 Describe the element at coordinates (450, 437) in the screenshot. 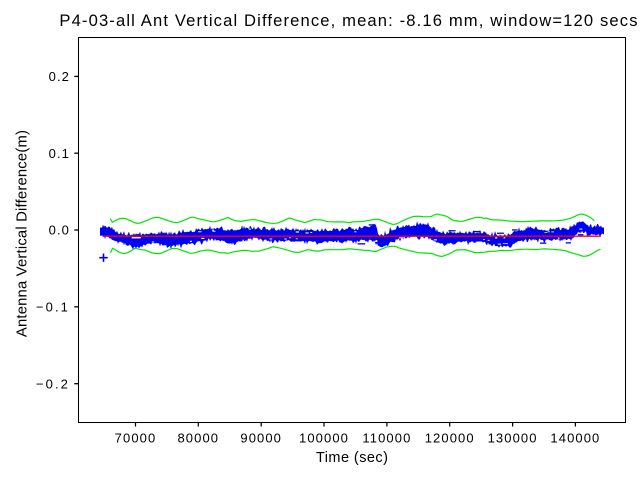

I see `svg-text: 120000` at that location.